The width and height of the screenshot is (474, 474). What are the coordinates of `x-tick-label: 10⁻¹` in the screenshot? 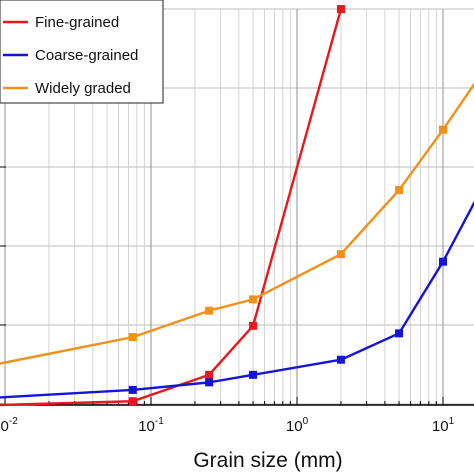 It's located at (151, 425).